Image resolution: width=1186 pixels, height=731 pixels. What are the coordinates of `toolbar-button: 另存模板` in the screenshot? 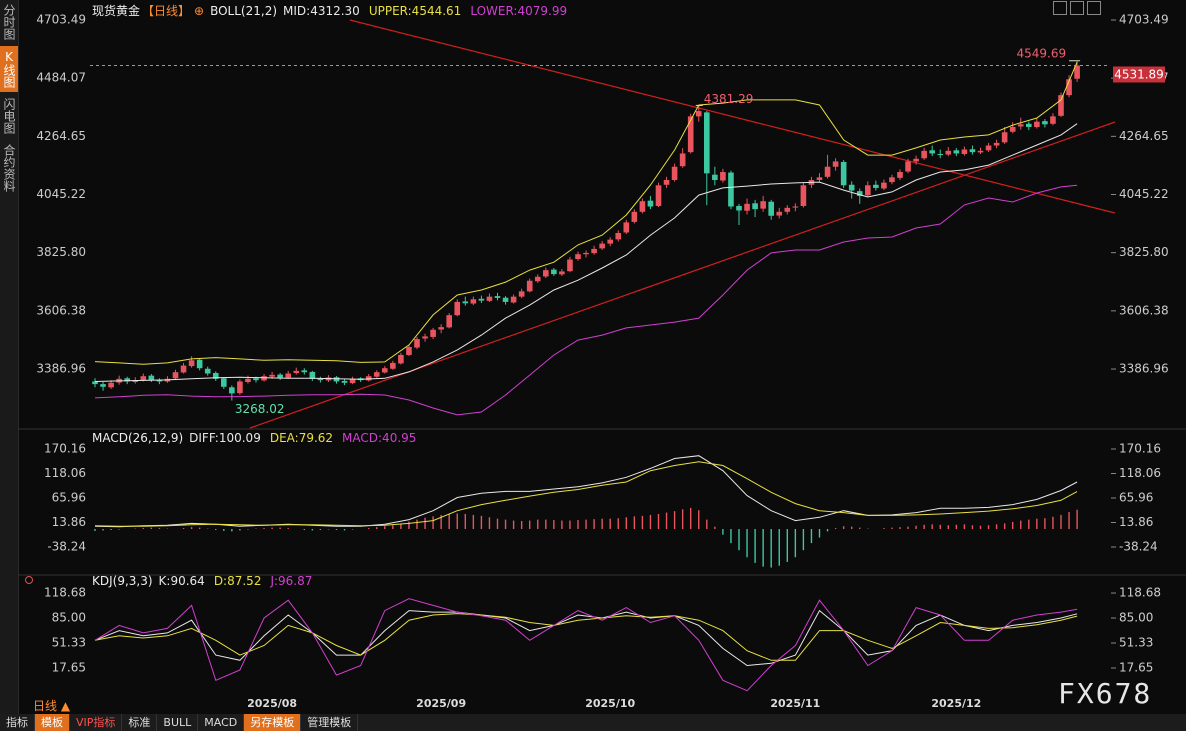 It's located at (273, 722).